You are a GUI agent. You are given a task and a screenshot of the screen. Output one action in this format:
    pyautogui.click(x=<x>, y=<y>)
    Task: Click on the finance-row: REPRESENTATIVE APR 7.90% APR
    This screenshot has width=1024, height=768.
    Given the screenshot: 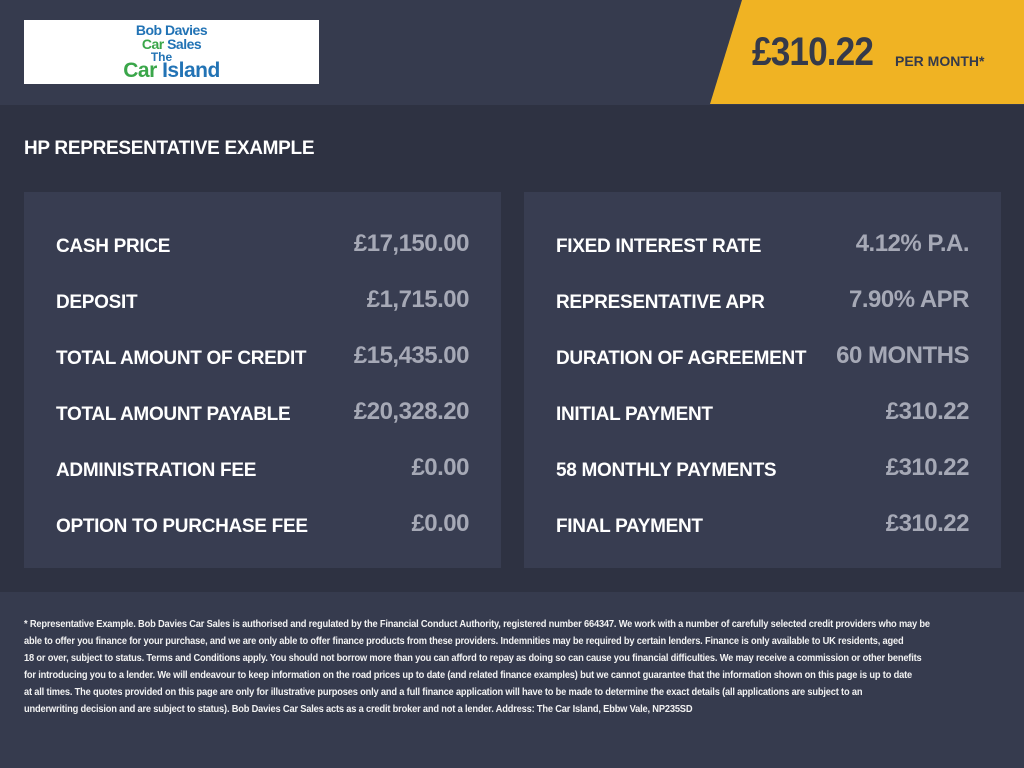 What is the action you would take?
    pyautogui.click(x=763, y=301)
    